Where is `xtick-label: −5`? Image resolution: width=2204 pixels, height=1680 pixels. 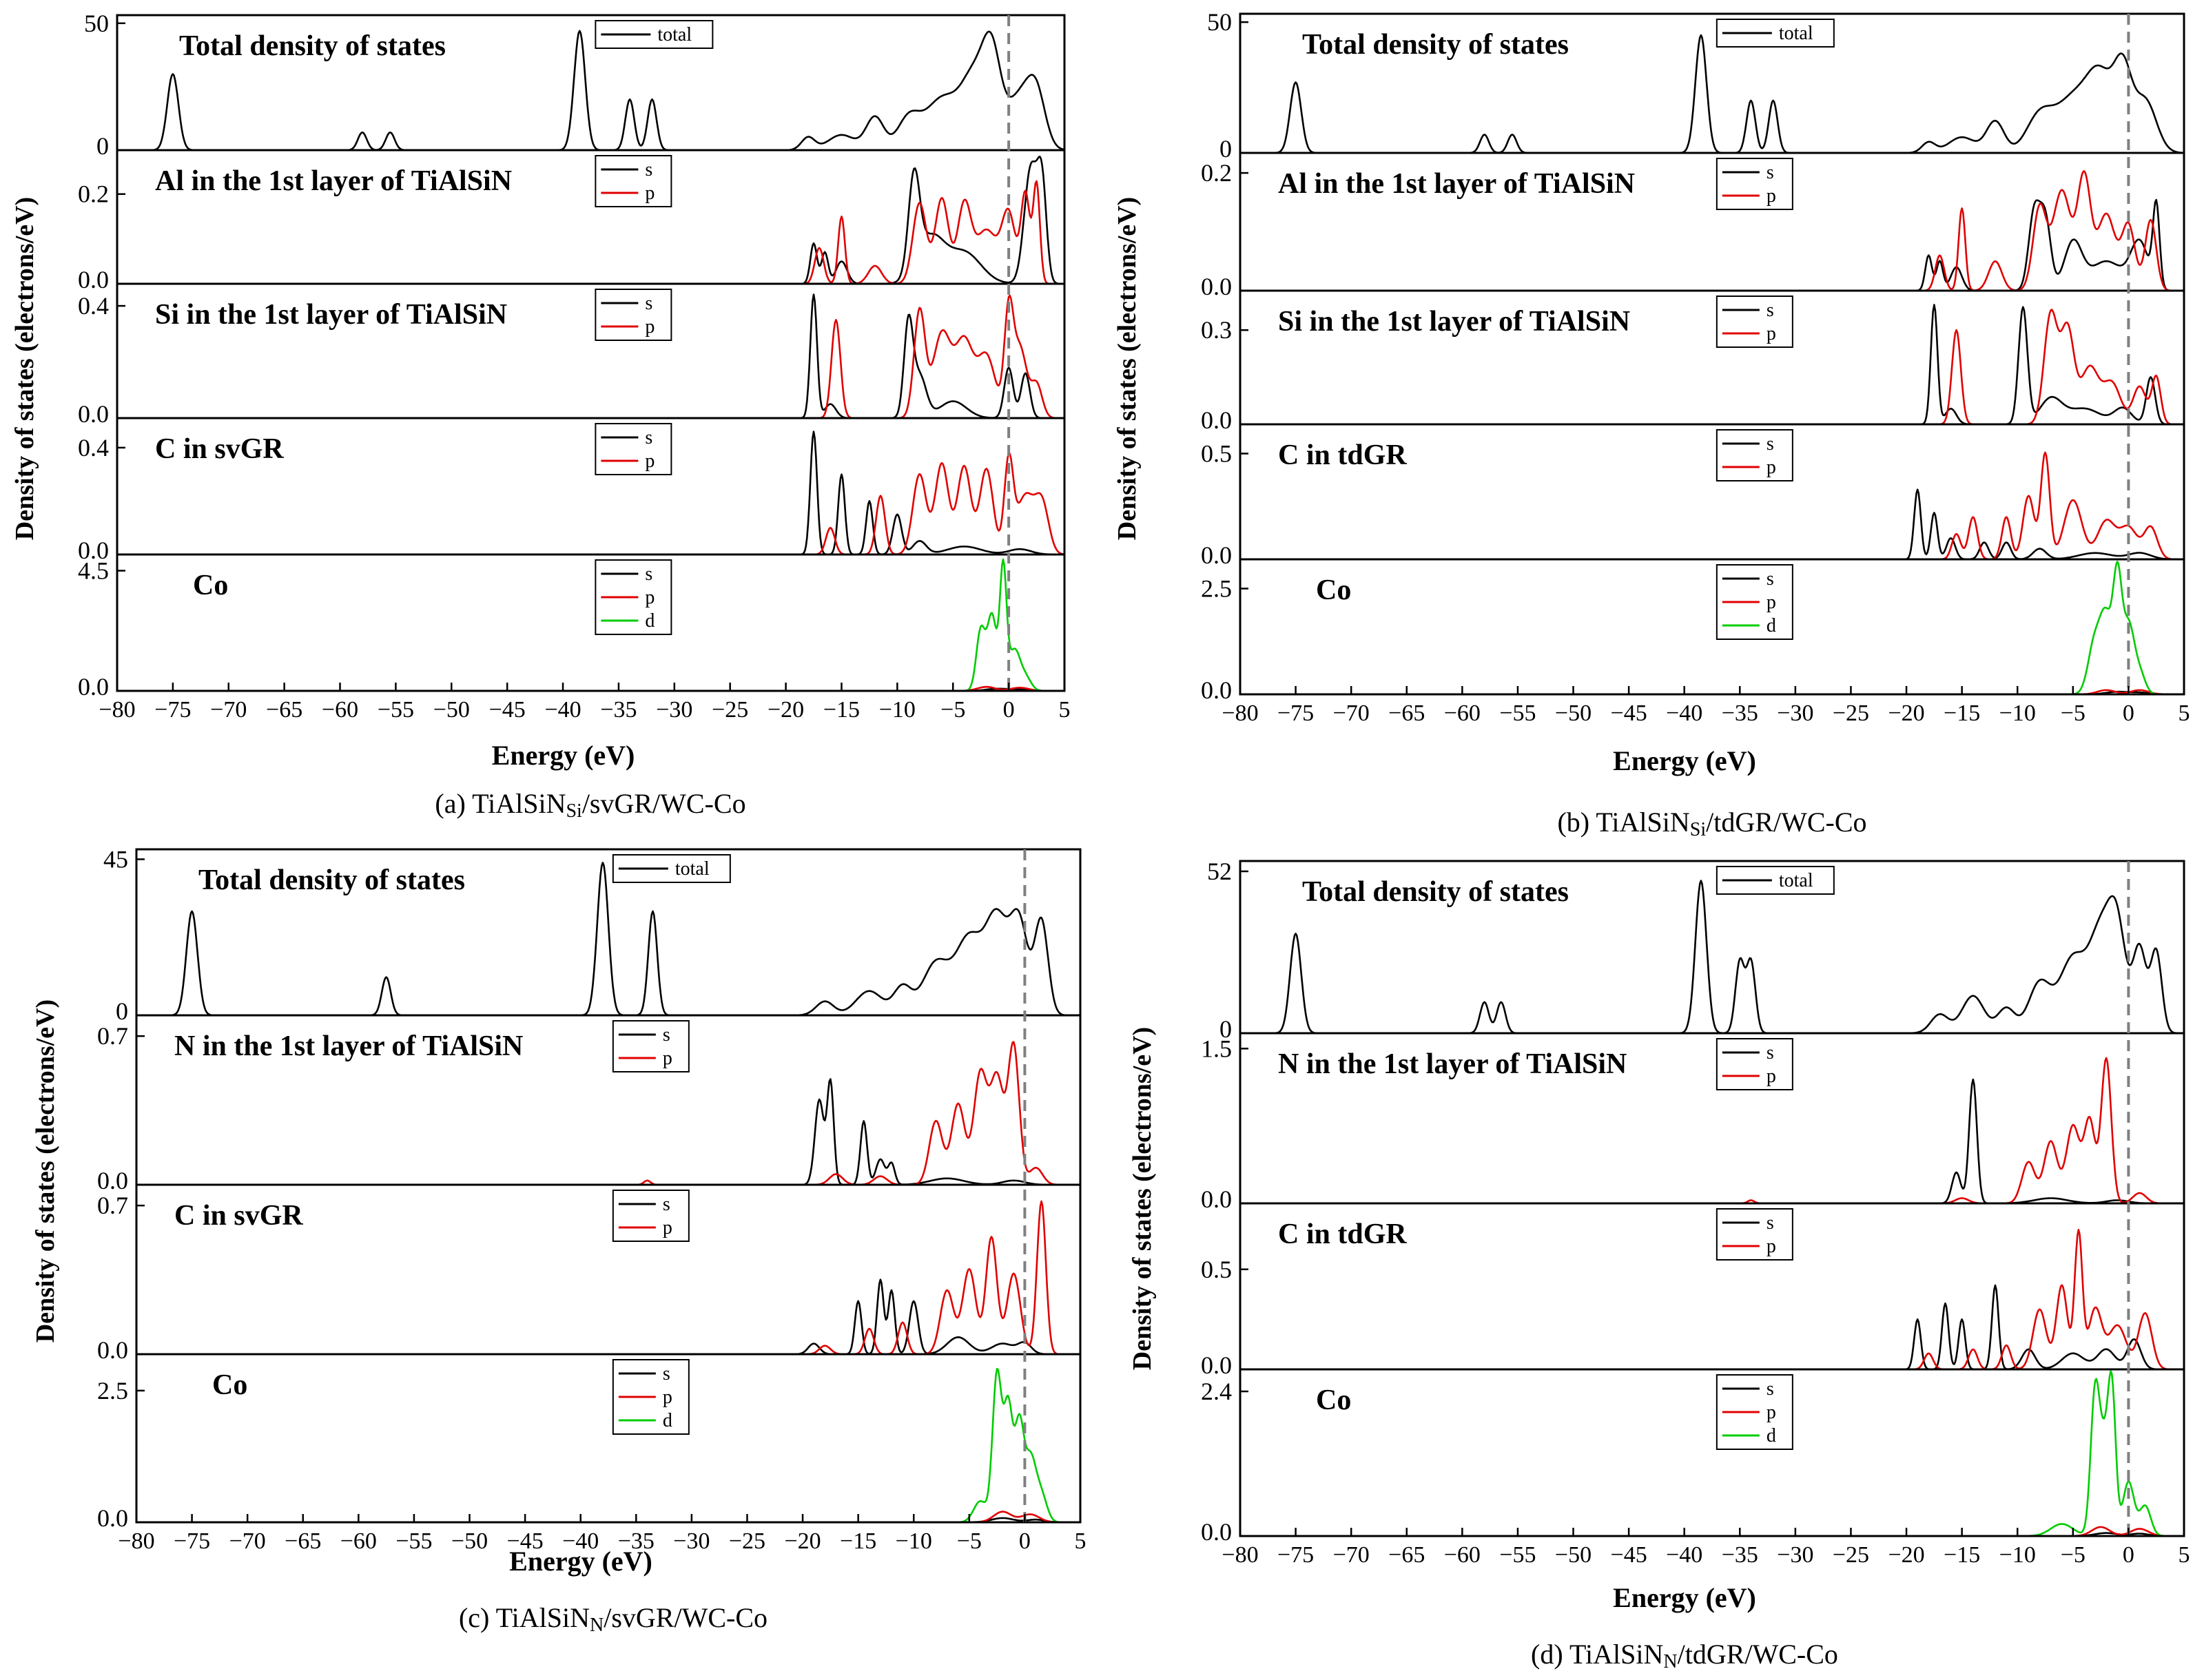 xtick-label: −5 is located at coordinates (2073, 1555).